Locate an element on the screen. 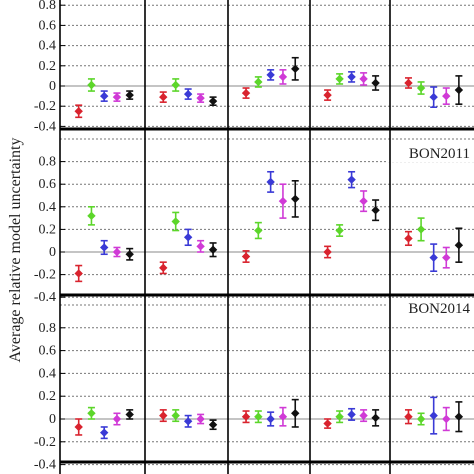 The height and width of the screenshot is (474, 474). y-tick-label: 0.8 is located at coordinates (48, 328).